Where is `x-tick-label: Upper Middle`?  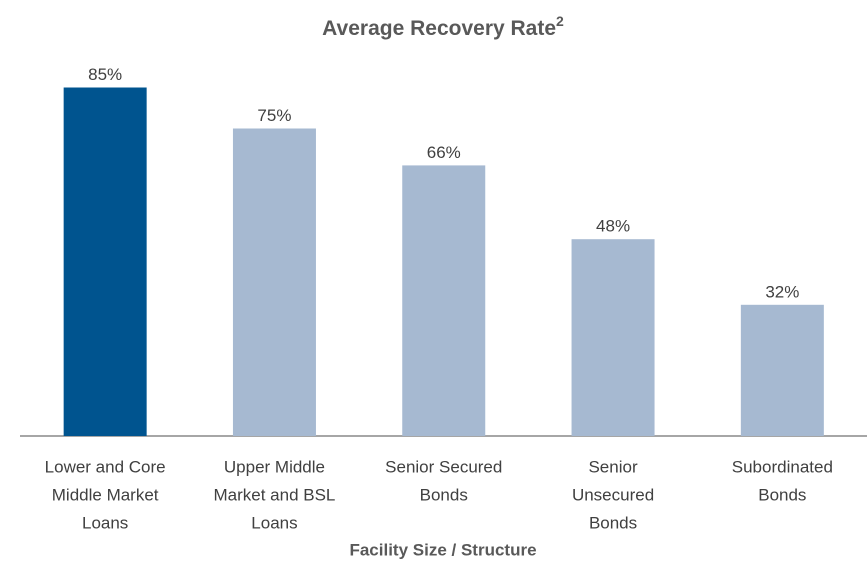
x-tick-label: Upper Middle is located at coordinates (274, 466).